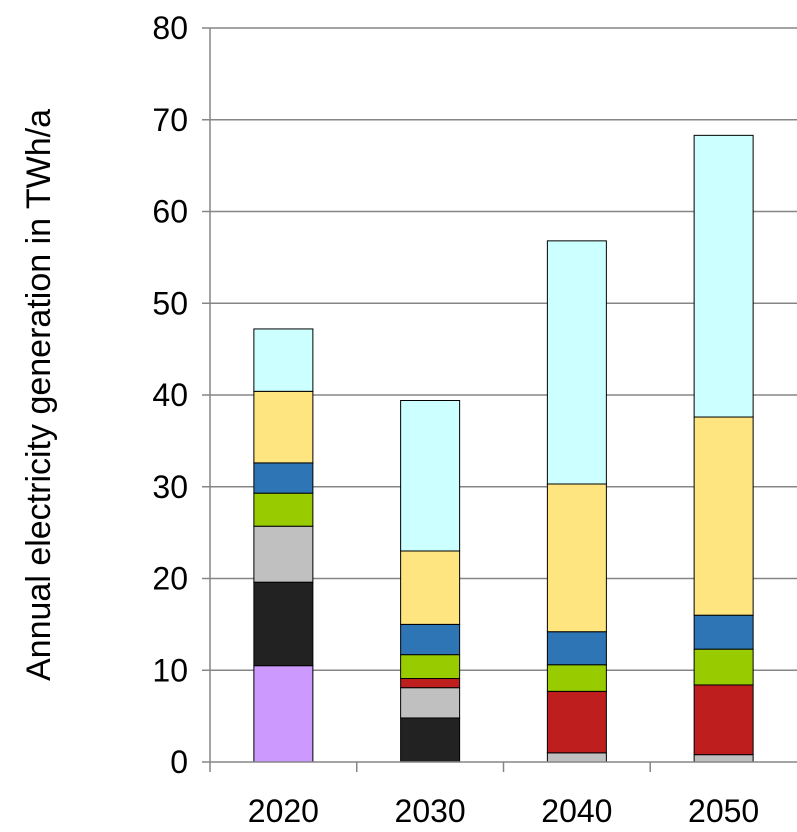  Describe the element at coordinates (170, 670) in the screenshot. I see `y-tick-label: 10` at that location.